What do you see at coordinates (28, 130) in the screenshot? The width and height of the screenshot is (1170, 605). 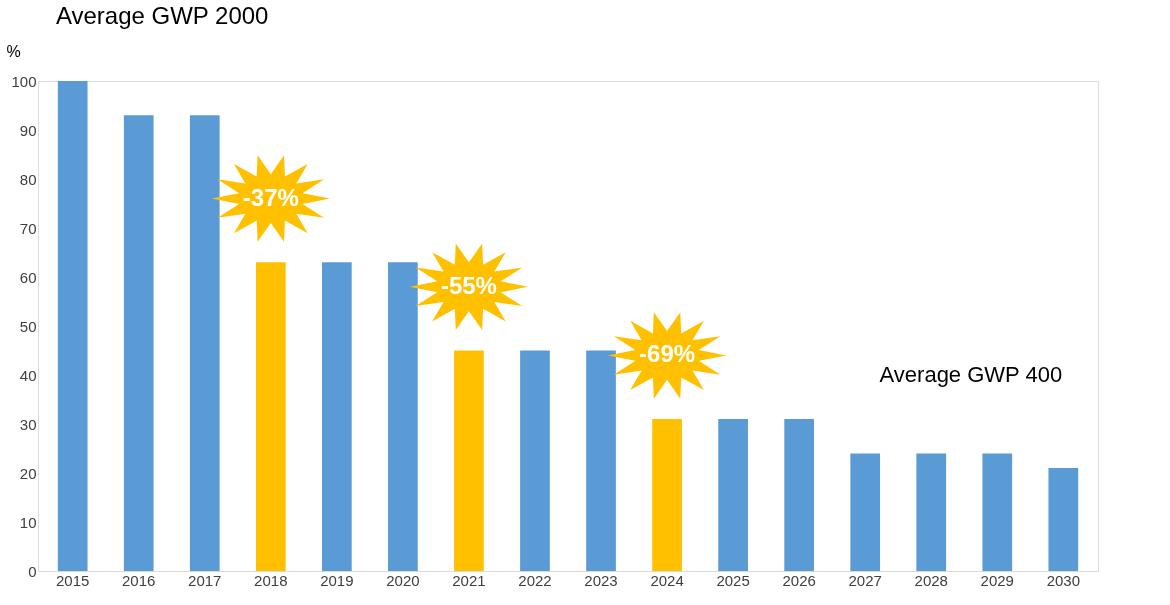 I see `y-tick-label: 90` at bounding box center [28, 130].